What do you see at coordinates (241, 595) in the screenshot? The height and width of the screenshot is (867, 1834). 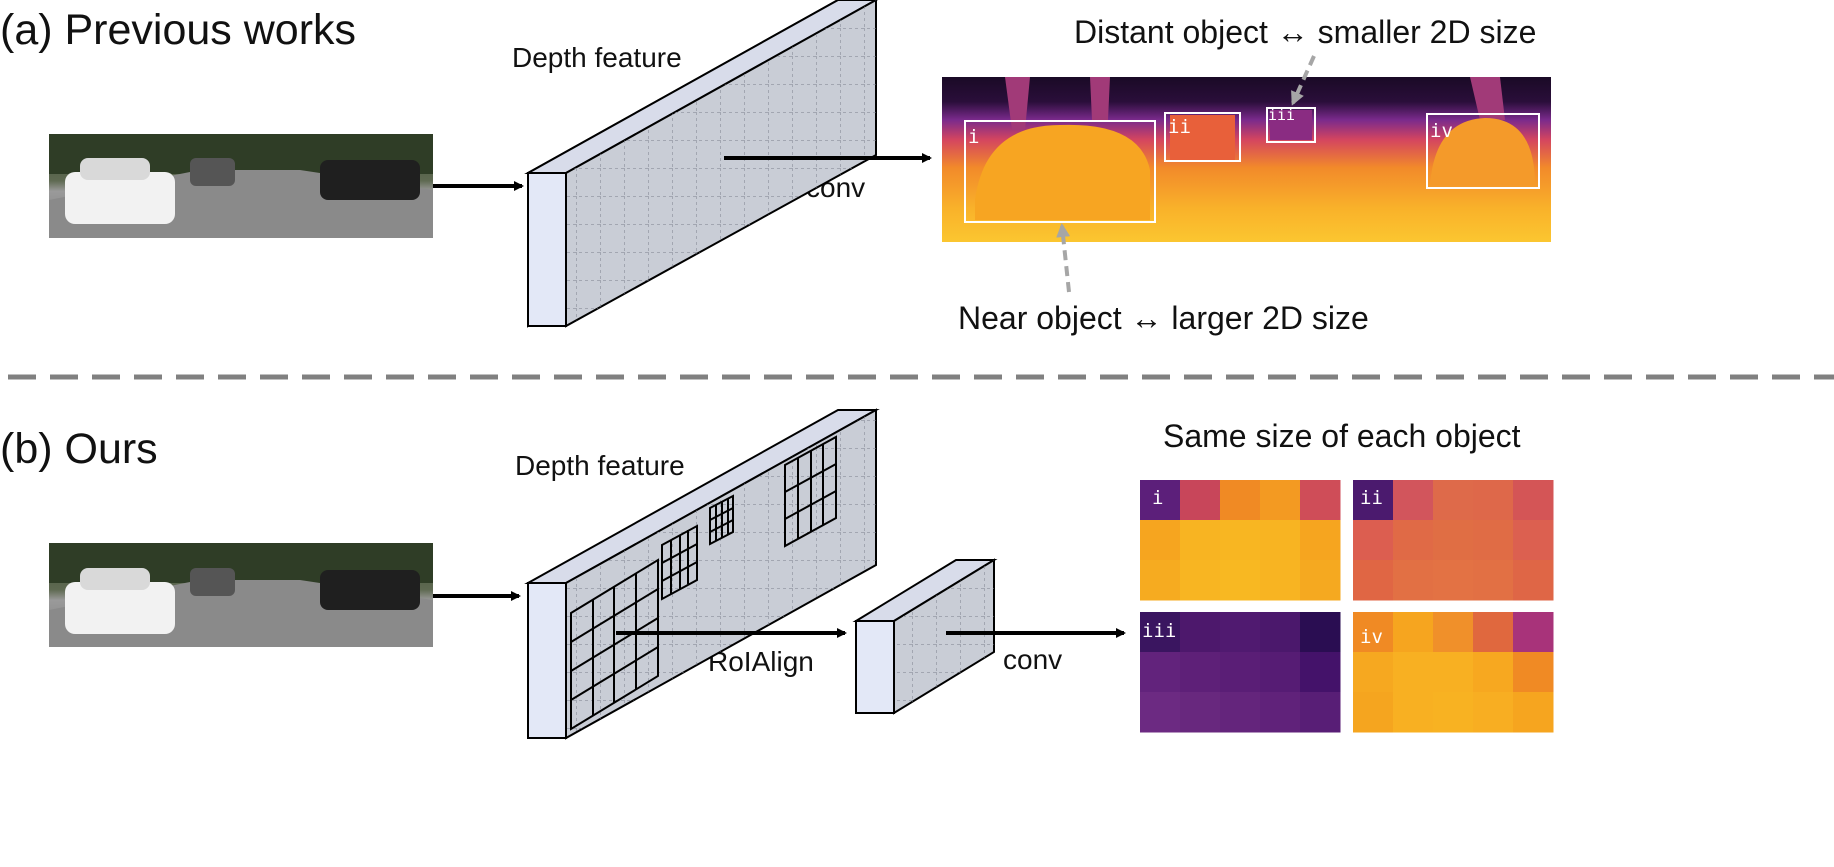 I see `street-photo-b` at bounding box center [241, 595].